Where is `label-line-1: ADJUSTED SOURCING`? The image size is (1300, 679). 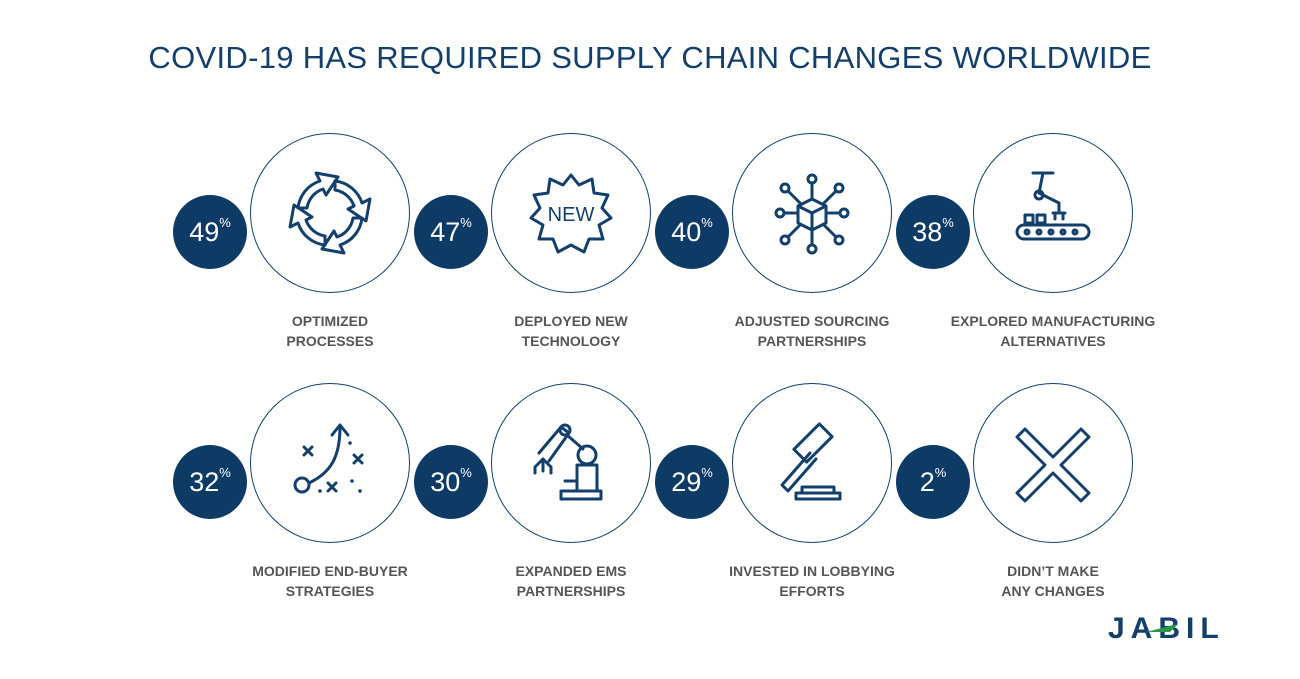 label-line-1: ADJUSTED SOURCING is located at coordinates (812, 321).